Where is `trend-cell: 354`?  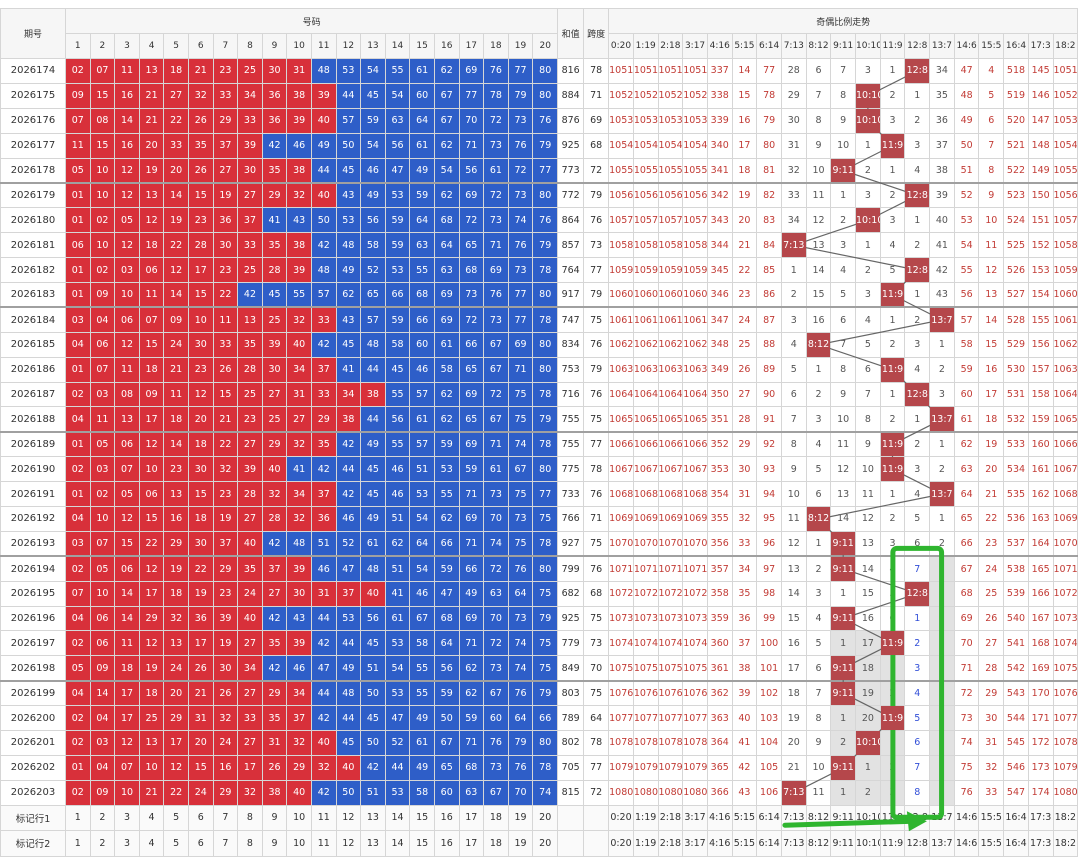 trend-cell: 354 is located at coordinates (719, 494).